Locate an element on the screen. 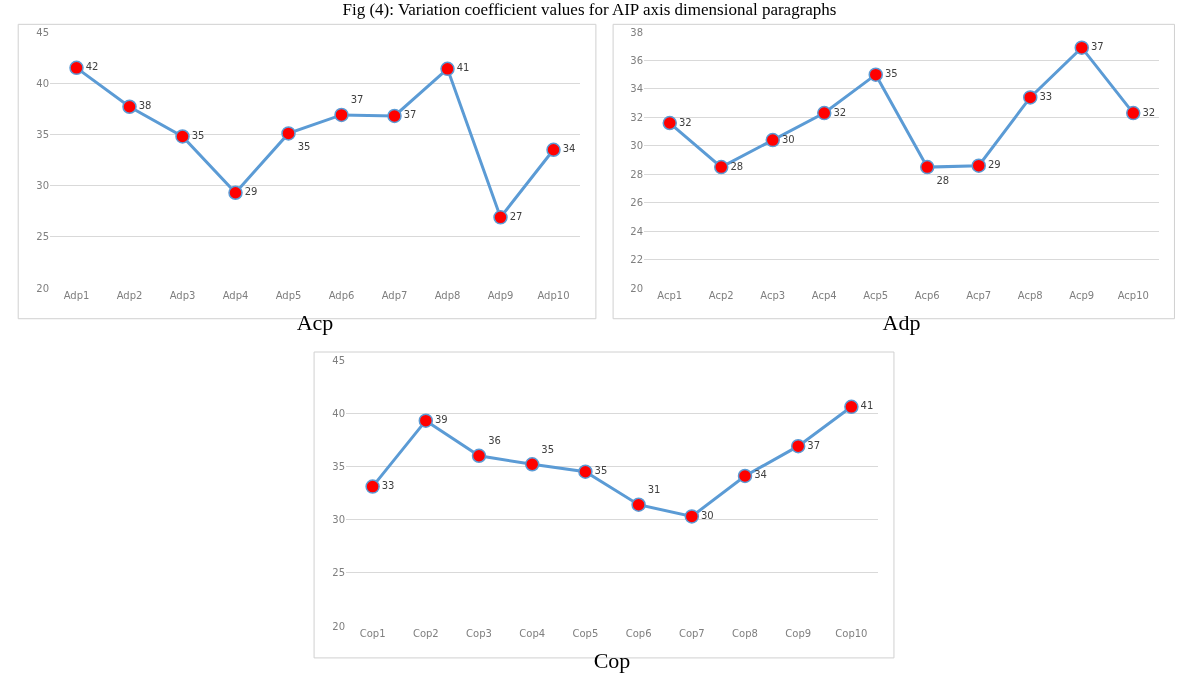  y-tick-label: 32 is located at coordinates (636, 117).